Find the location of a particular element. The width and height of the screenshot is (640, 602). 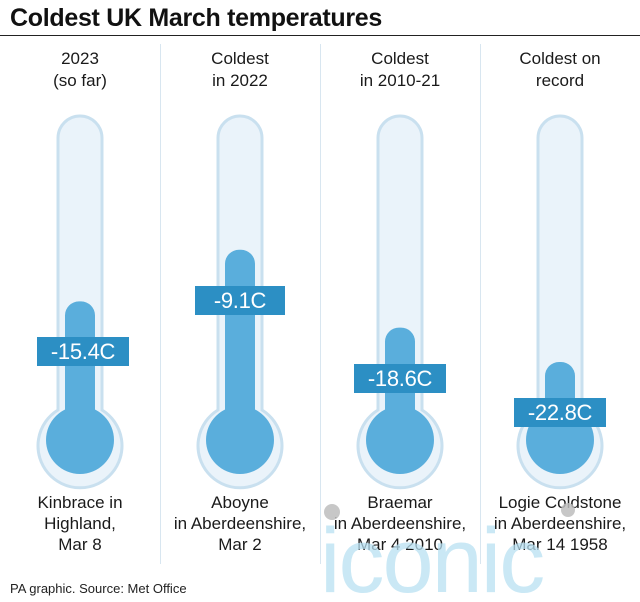

location-label-line: Kinbrace in is located at coordinates (80, 502).